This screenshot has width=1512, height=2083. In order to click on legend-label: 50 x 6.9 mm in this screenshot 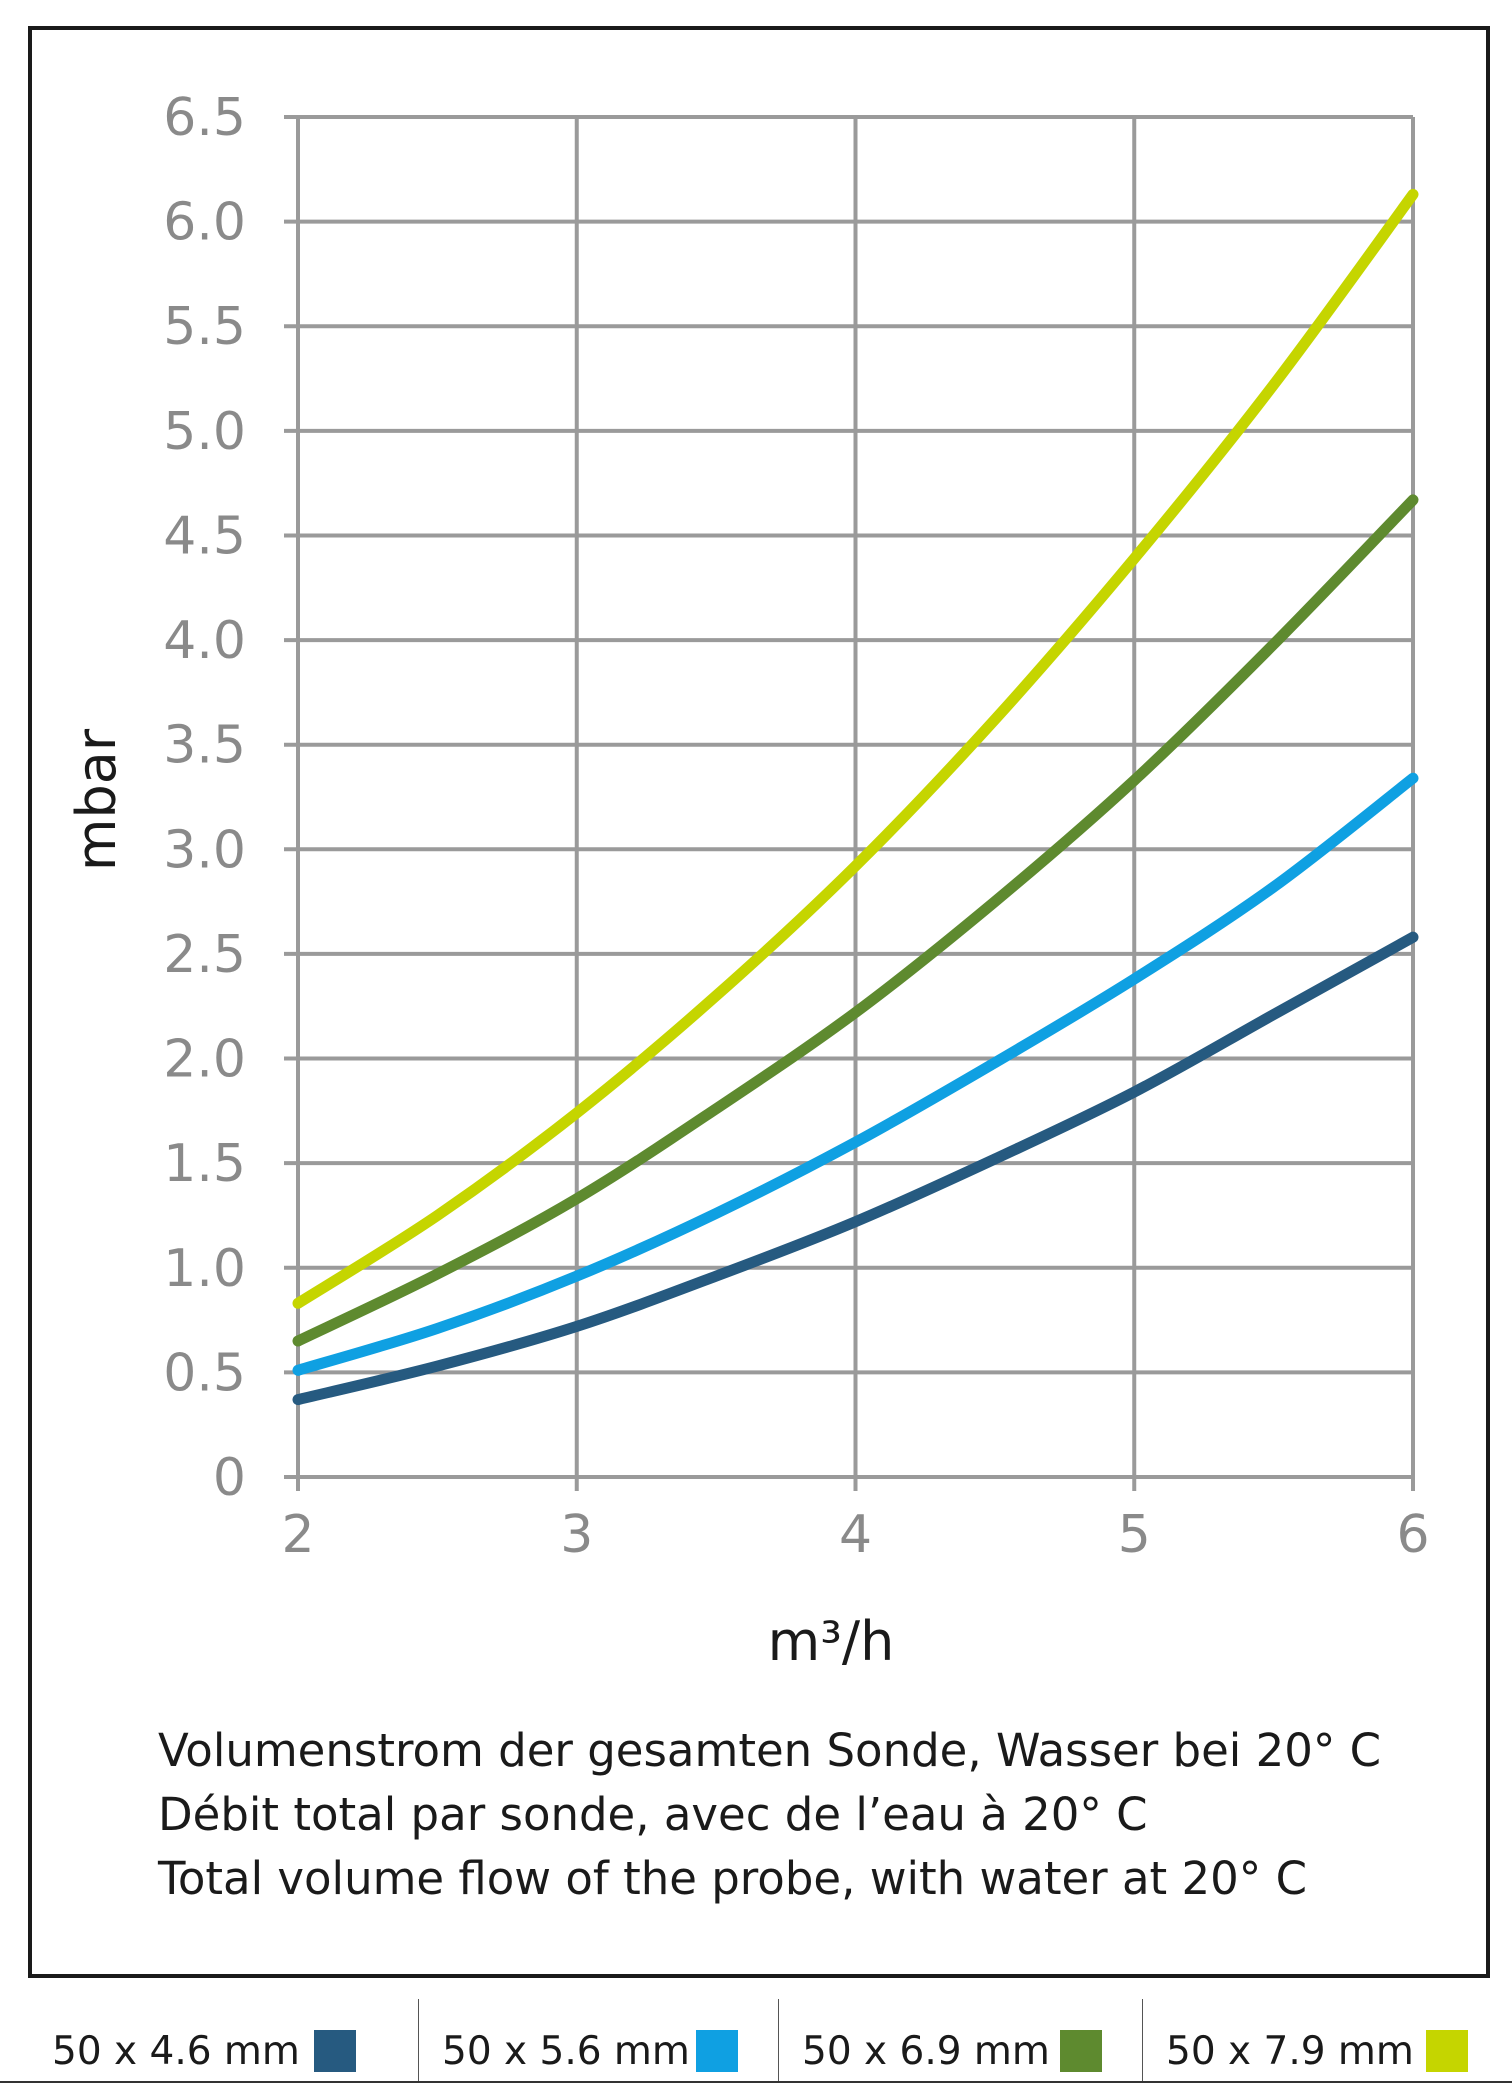, I will do `click(926, 2051)`.